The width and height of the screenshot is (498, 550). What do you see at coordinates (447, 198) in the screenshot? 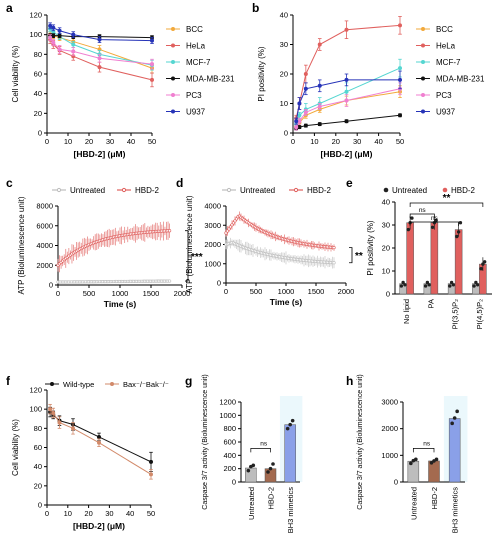
I see `comparison-label: **` at bounding box center [447, 198].